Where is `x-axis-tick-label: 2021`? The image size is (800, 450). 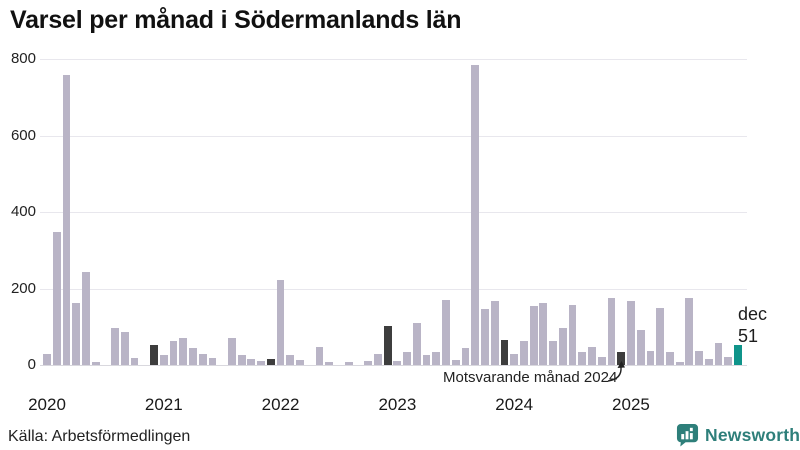
x-axis-tick-label: 2021 is located at coordinates (163, 404).